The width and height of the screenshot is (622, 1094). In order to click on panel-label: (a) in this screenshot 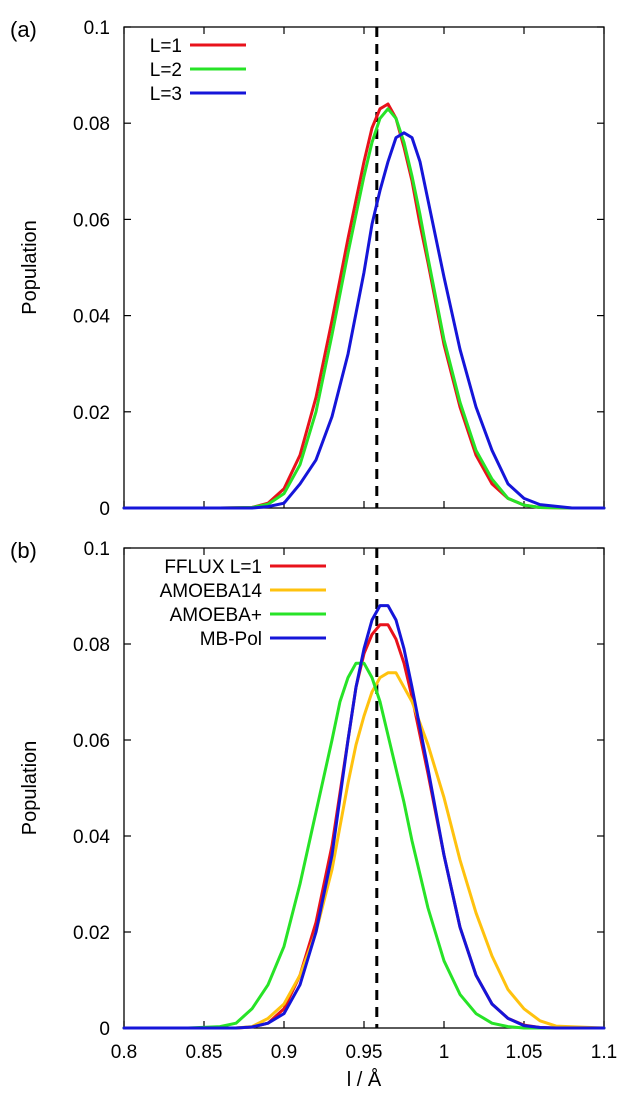, I will do `click(23, 29)`.